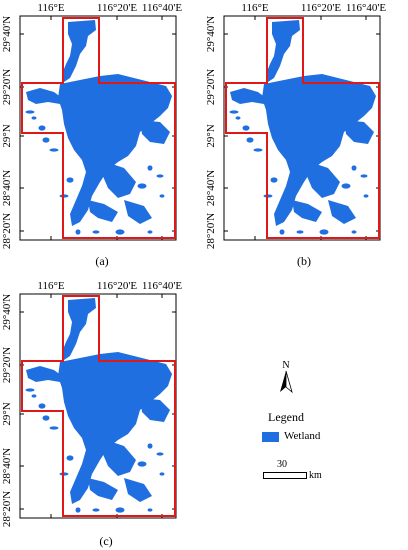 Image resolution: width=408 pixels, height=550 pixels. What do you see at coordinates (285, 475) in the screenshot?
I see `scale-bar` at bounding box center [285, 475].